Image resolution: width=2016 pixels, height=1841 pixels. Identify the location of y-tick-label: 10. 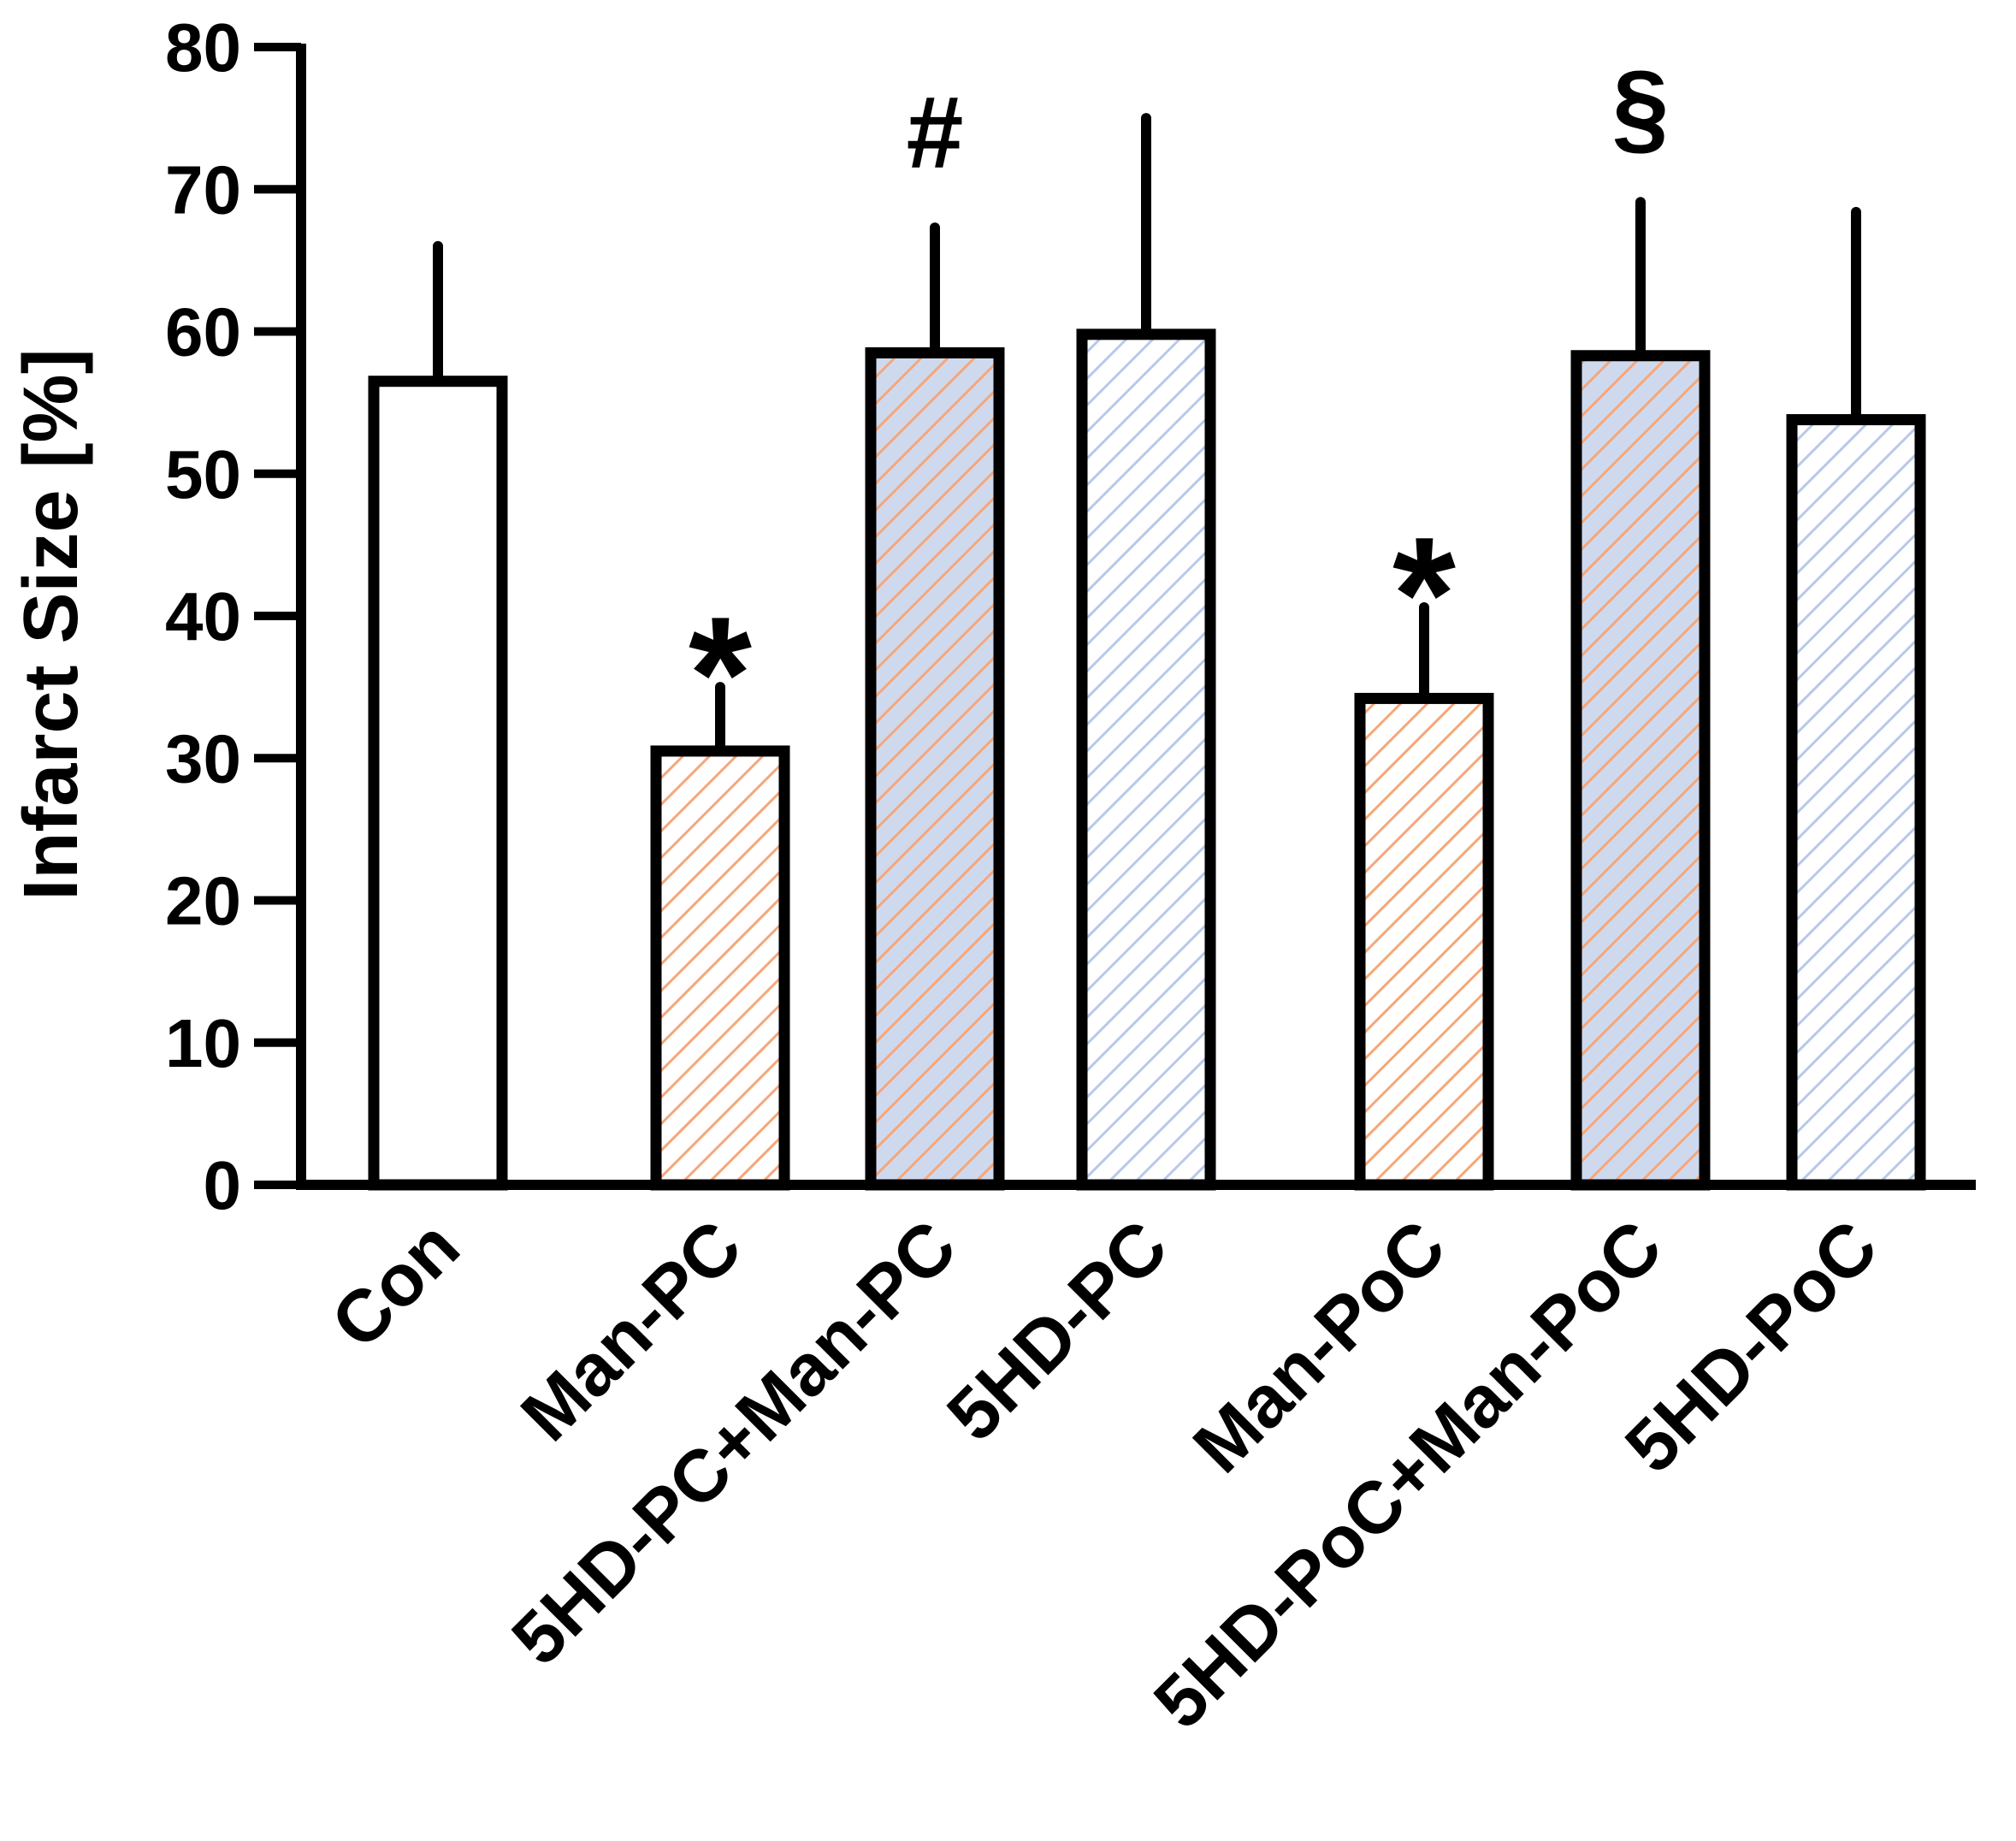
(203, 1043).